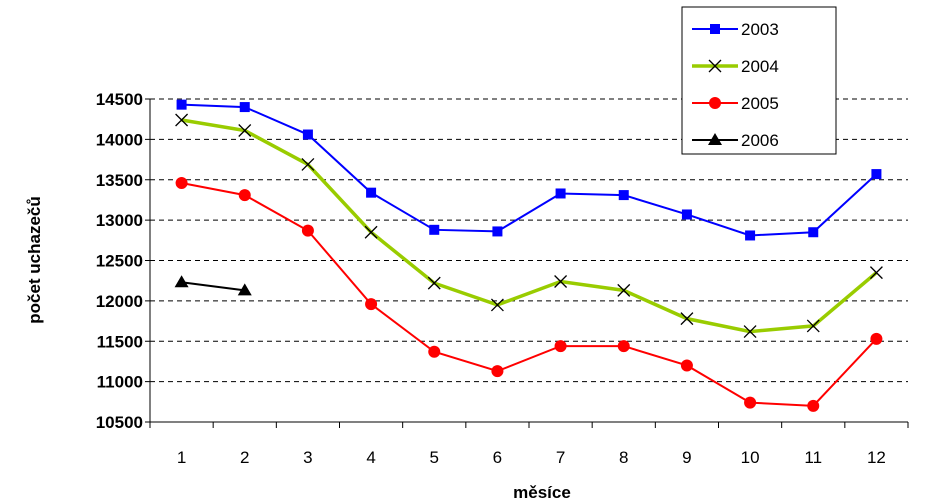 Image resolution: width=929 pixels, height=504 pixels. I want to click on x-tick-label: 7, so click(560, 457).